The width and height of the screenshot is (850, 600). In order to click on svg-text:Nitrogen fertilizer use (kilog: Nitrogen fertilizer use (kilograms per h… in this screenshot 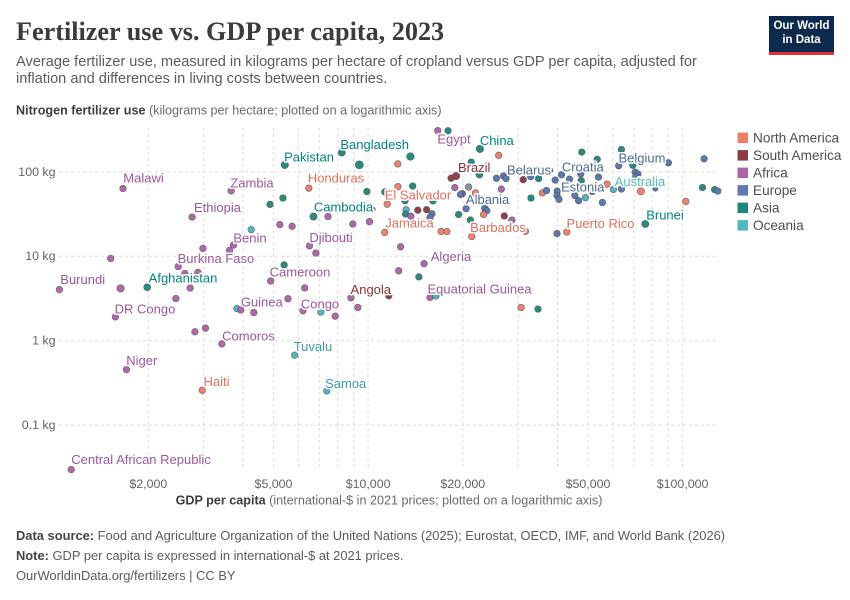, I will do `click(229, 111)`.